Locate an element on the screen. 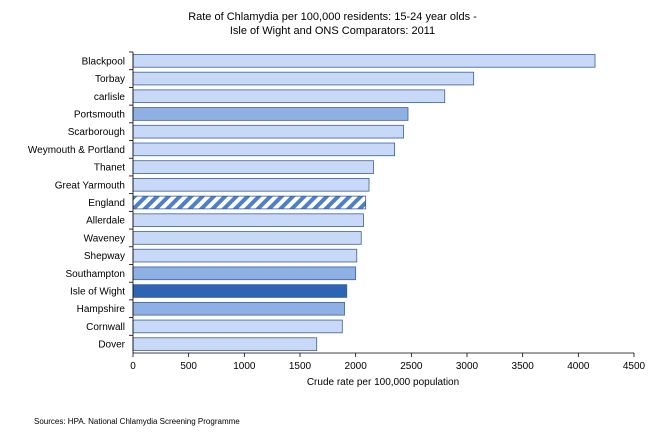  x-tick-label: 4000 is located at coordinates (578, 366).